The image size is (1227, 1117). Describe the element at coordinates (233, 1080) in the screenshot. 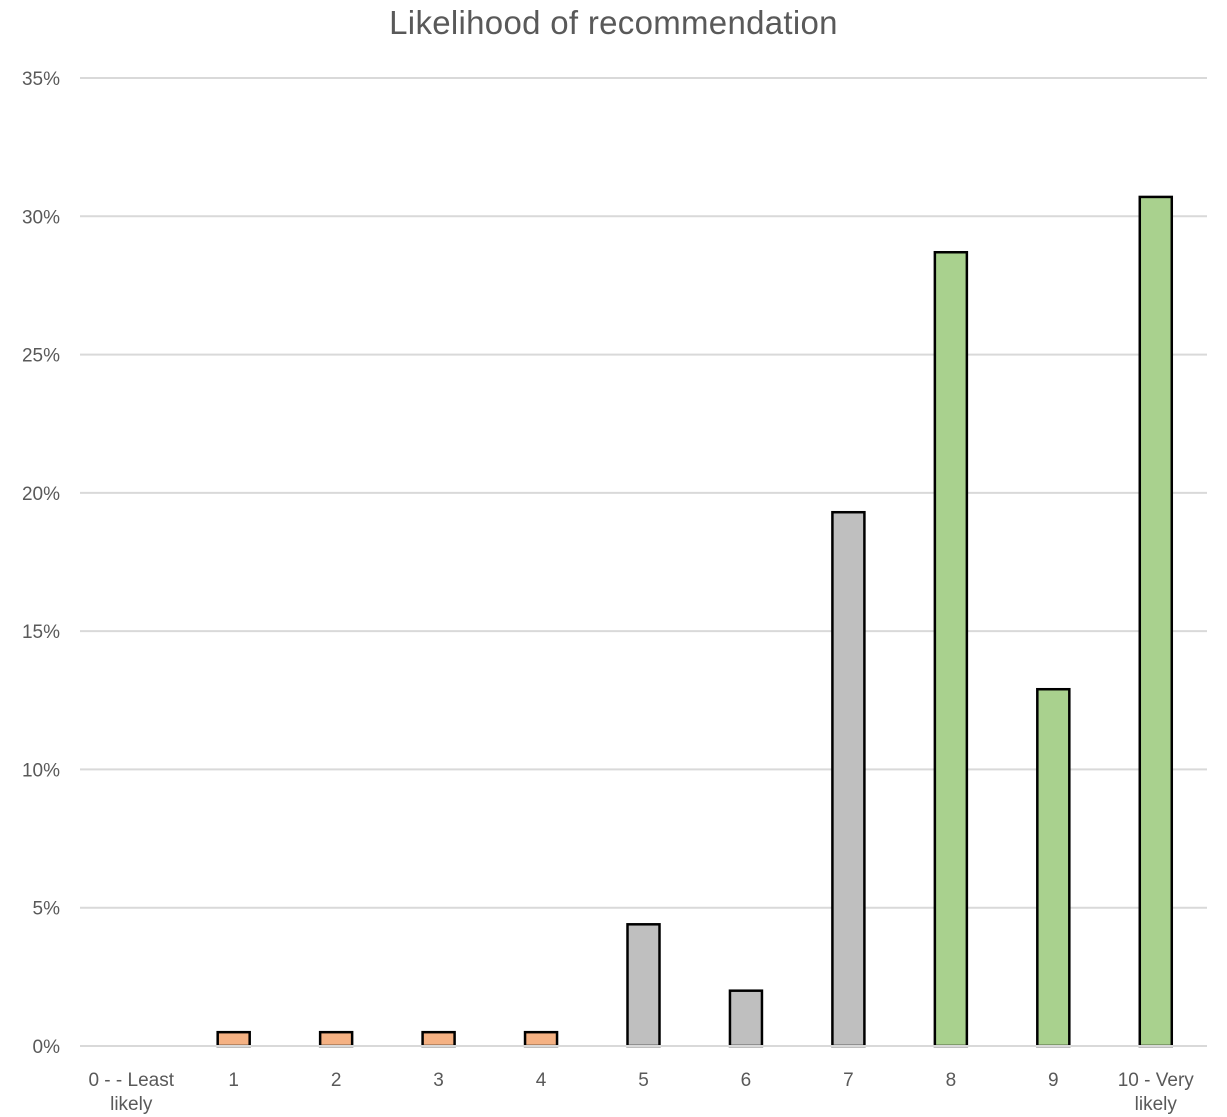

I see `x-tick-label: 1` at that location.